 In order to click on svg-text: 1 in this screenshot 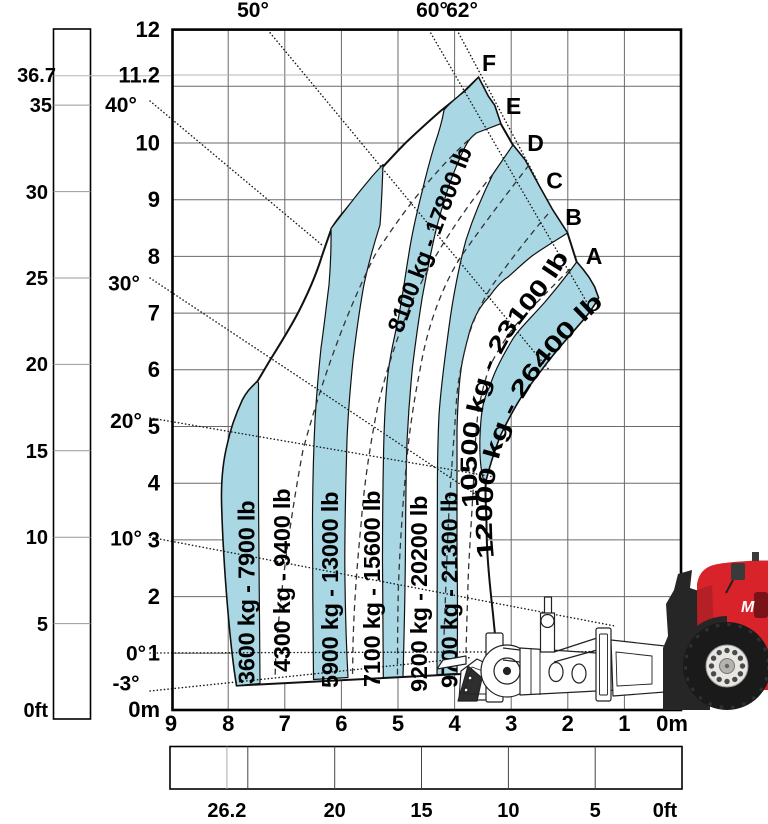, I will do `click(624, 723)`.